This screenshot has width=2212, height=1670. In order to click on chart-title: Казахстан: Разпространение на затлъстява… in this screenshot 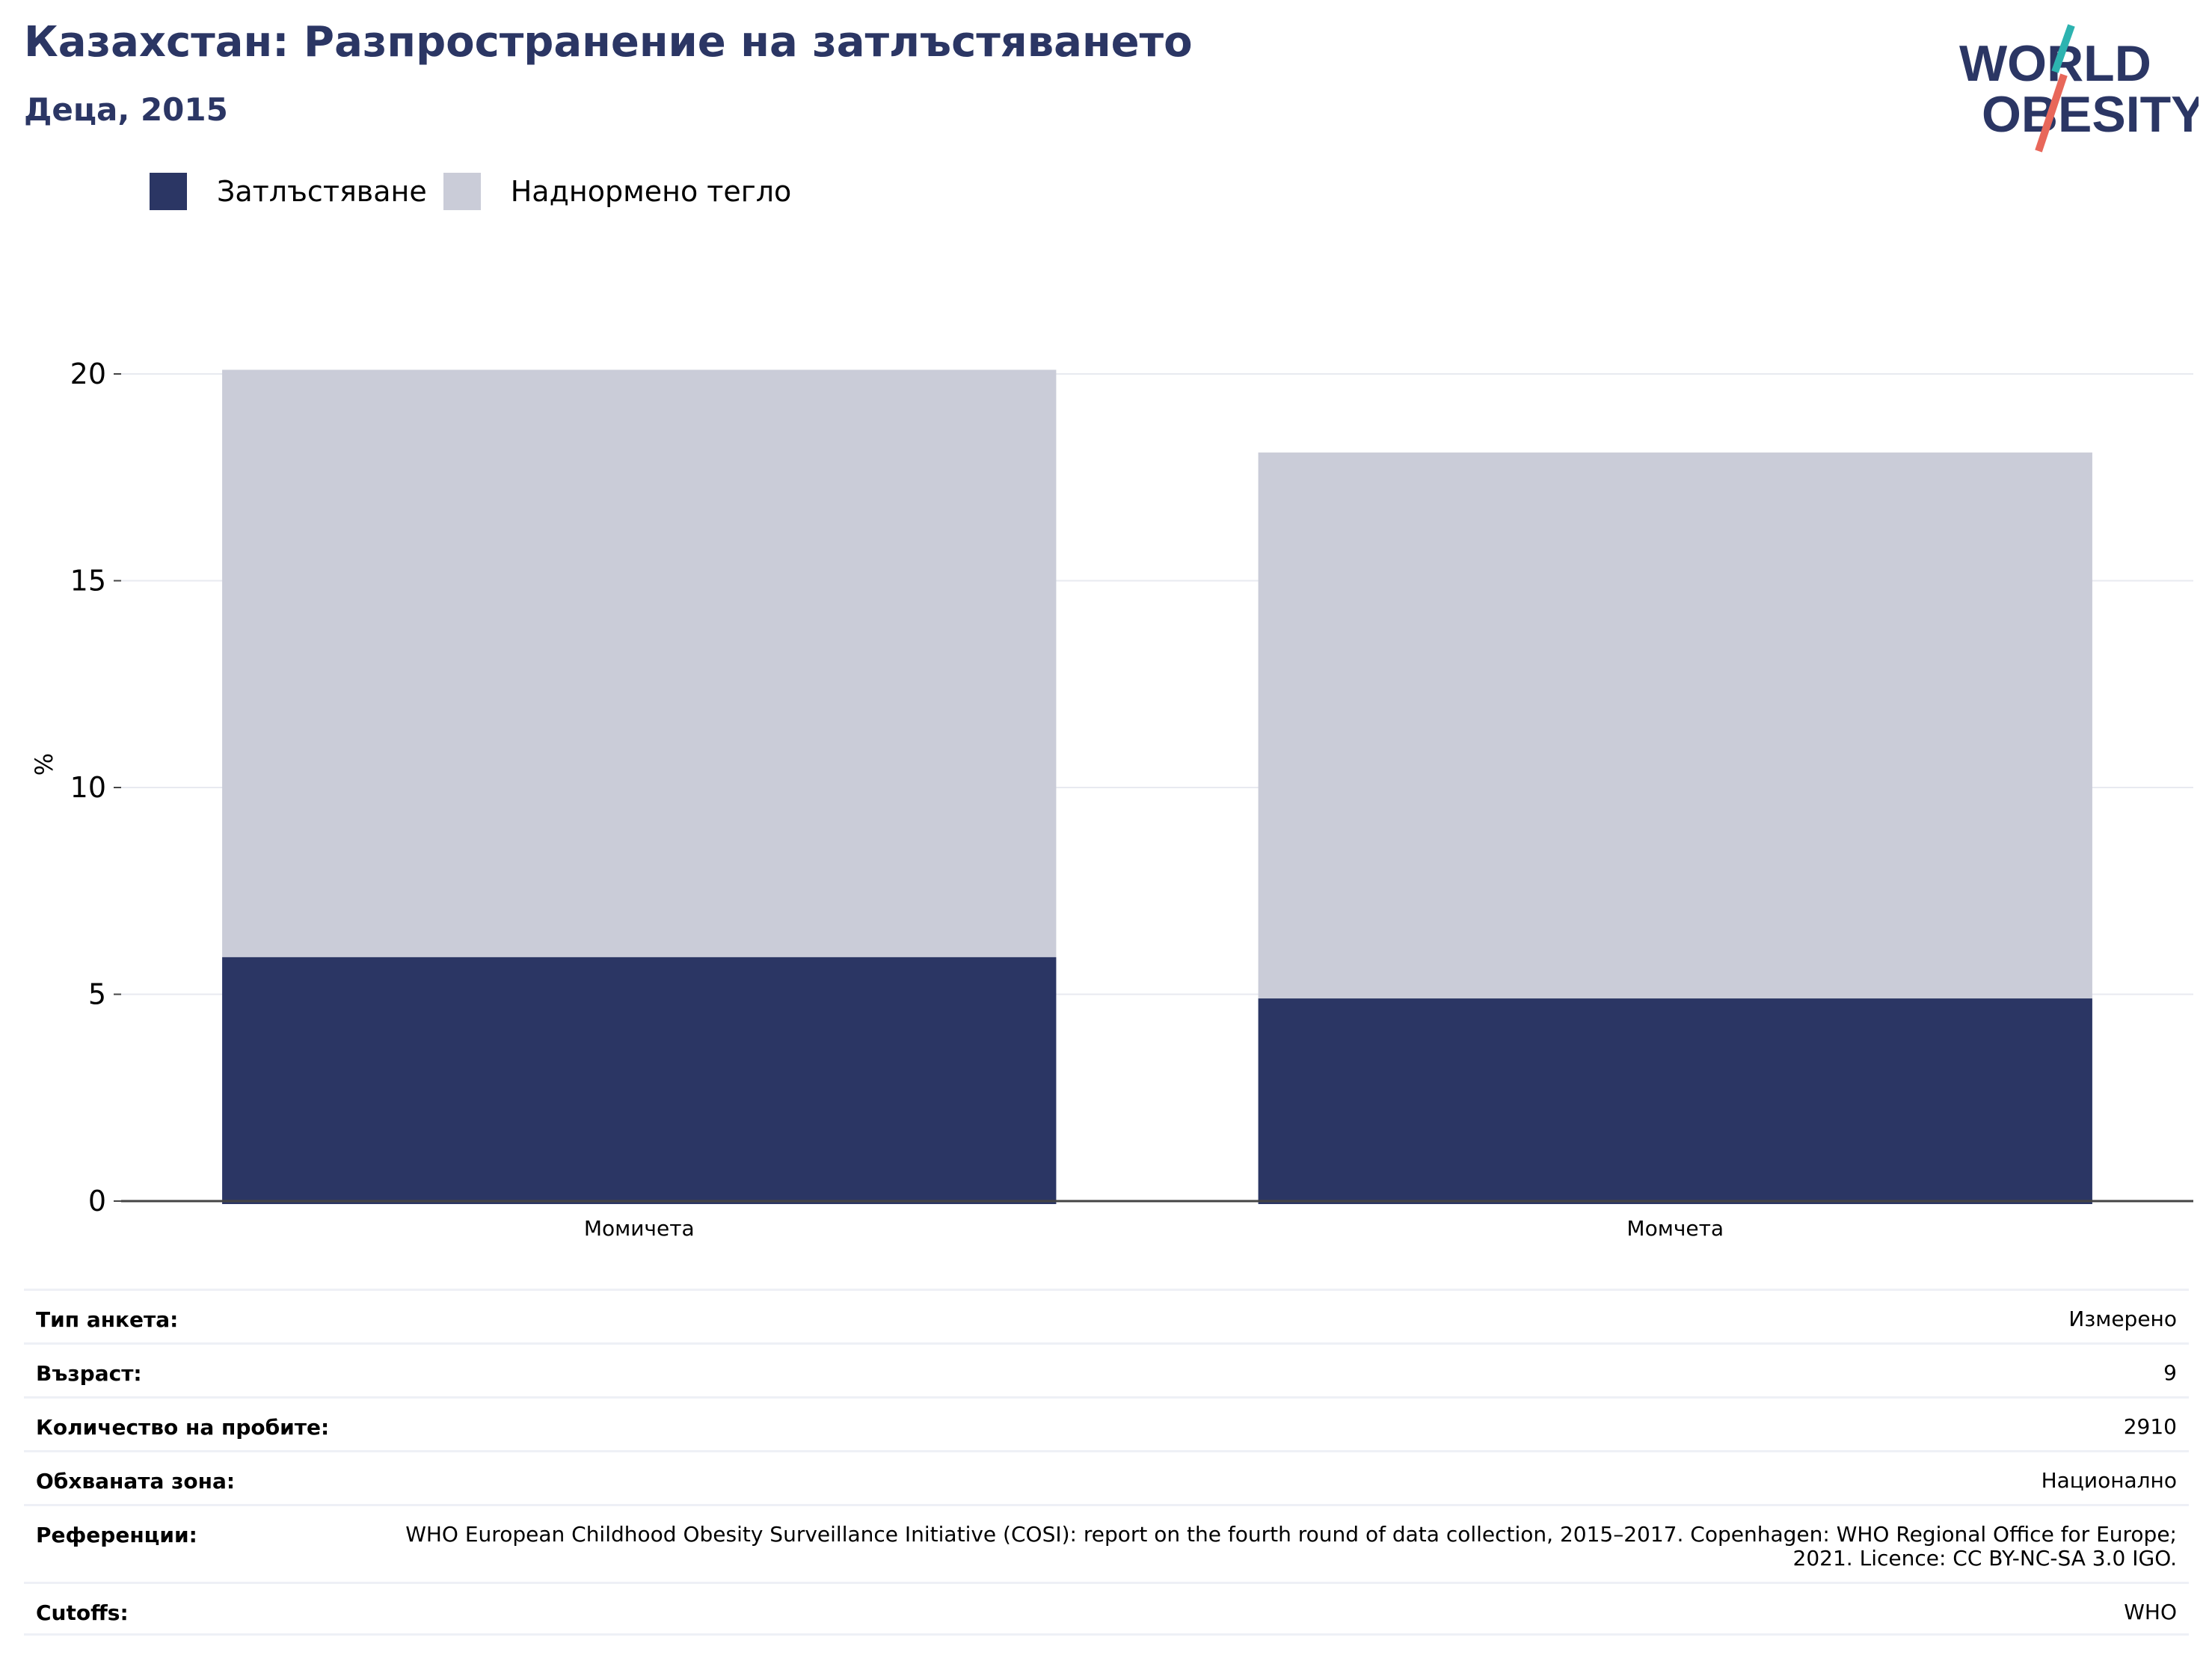, I will do `click(608, 42)`.